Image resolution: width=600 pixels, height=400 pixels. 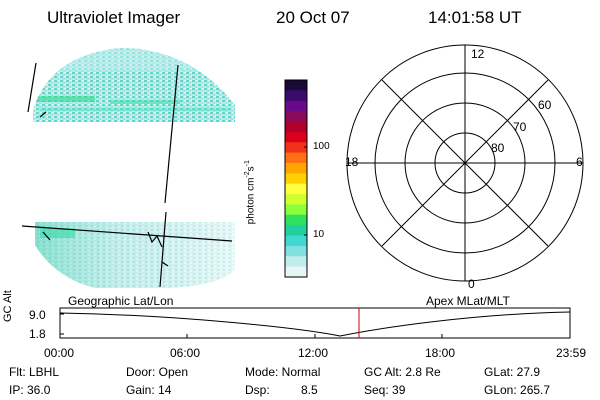 I want to click on mode-info: Mode: Normal, so click(x=283, y=372).